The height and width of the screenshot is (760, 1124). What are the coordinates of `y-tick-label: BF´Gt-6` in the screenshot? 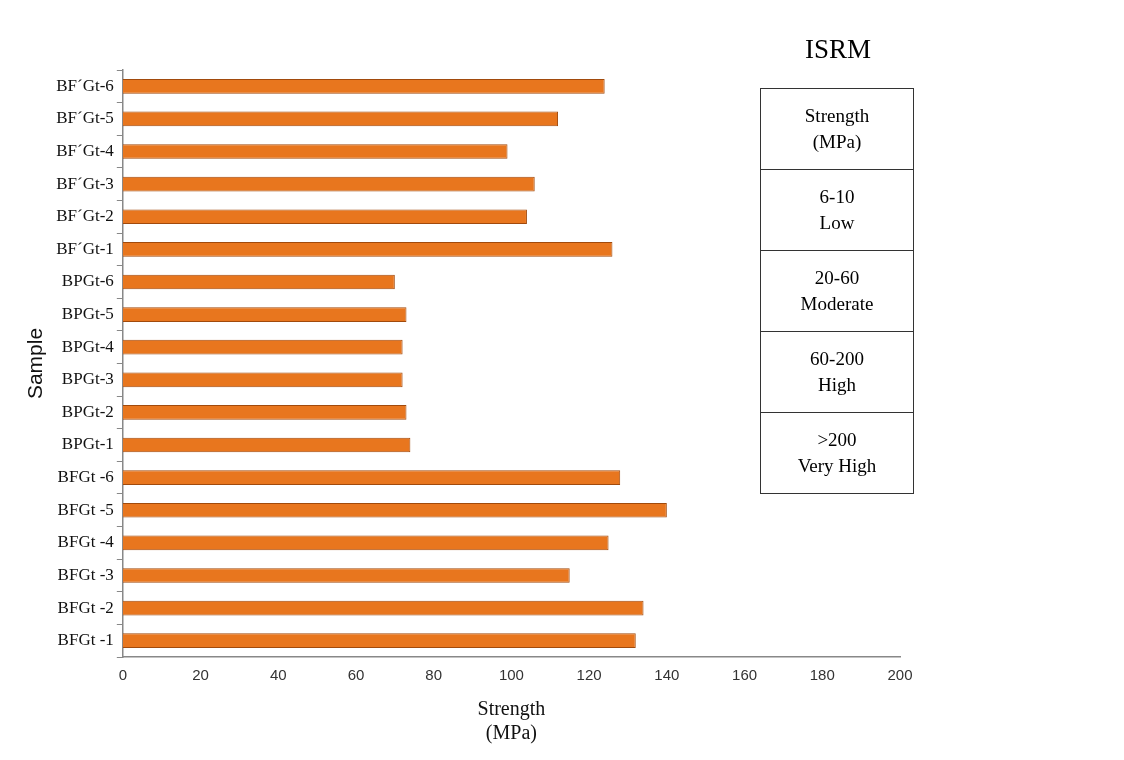 It's located at (85, 85).